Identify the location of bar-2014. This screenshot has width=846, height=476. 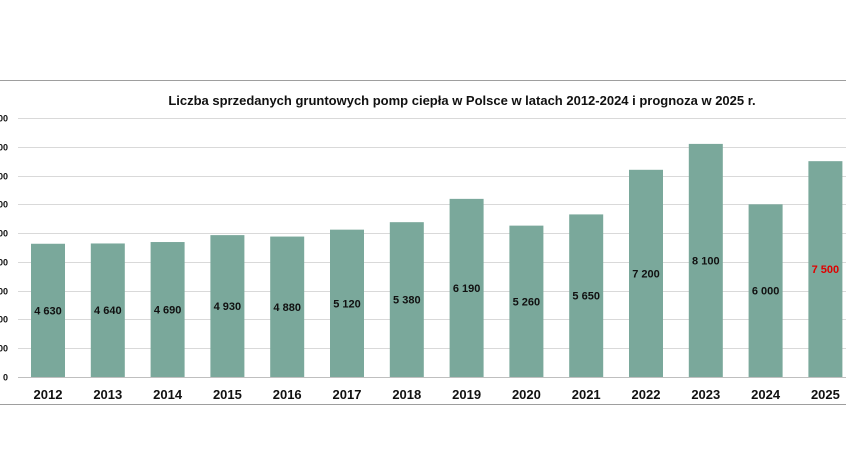
(167, 309).